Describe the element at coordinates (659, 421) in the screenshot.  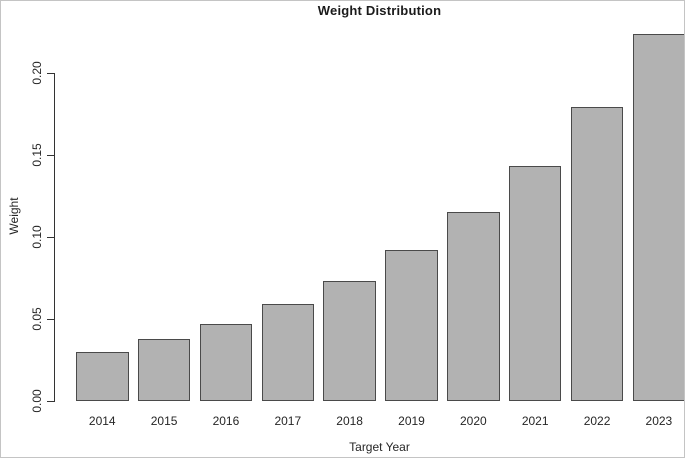
I see `x-tick-label: 2023` at that location.